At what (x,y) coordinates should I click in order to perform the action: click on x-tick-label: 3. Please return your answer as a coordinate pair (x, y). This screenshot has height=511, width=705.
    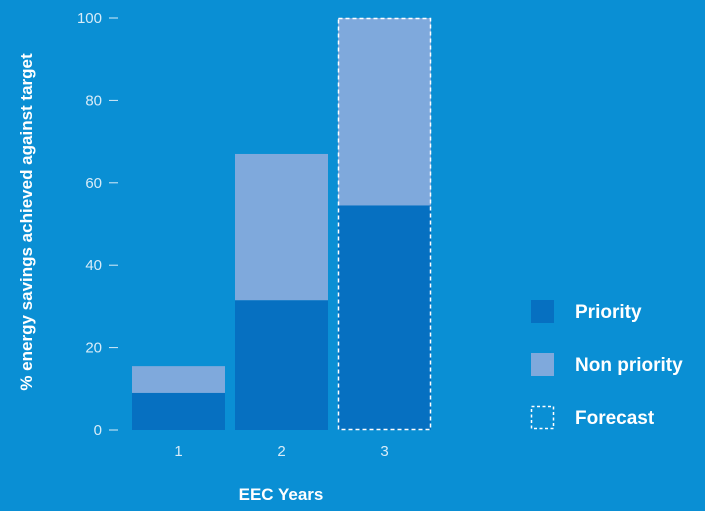
    Looking at the image, I should click on (384, 451).